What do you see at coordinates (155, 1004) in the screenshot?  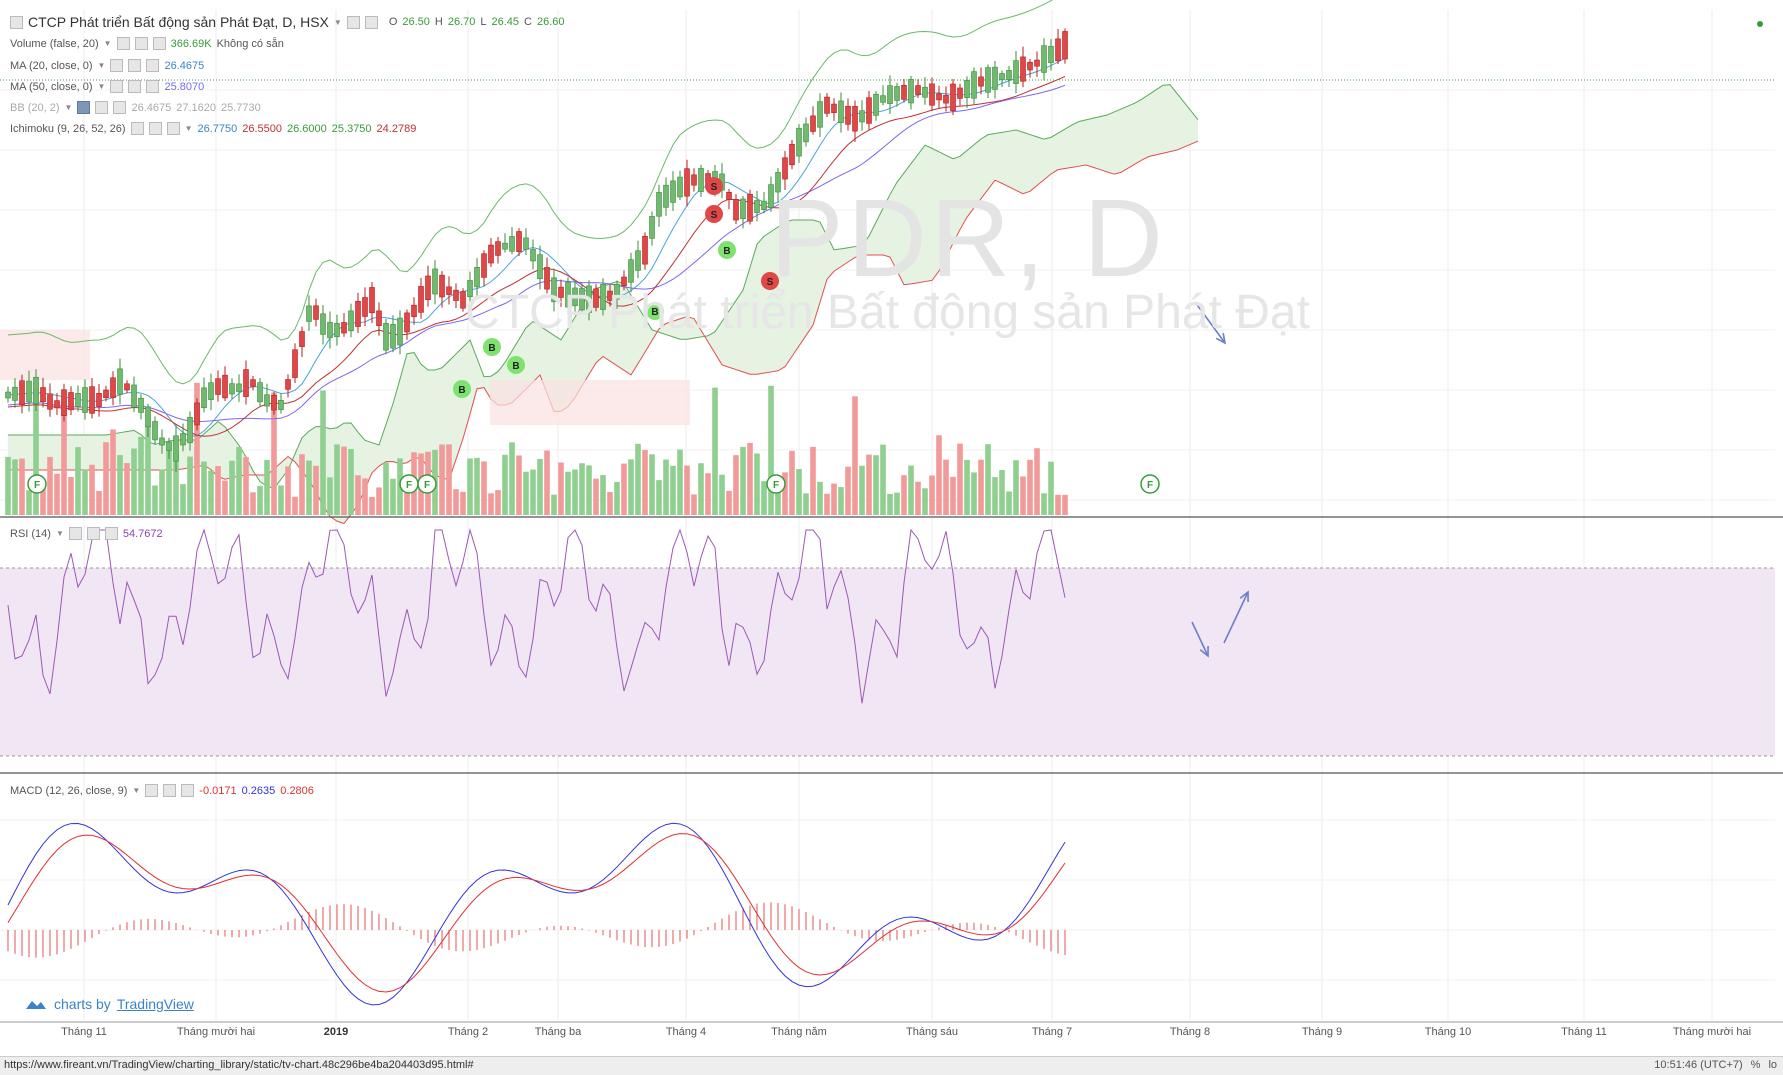 I see `brand-name: TradingView` at bounding box center [155, 1004].